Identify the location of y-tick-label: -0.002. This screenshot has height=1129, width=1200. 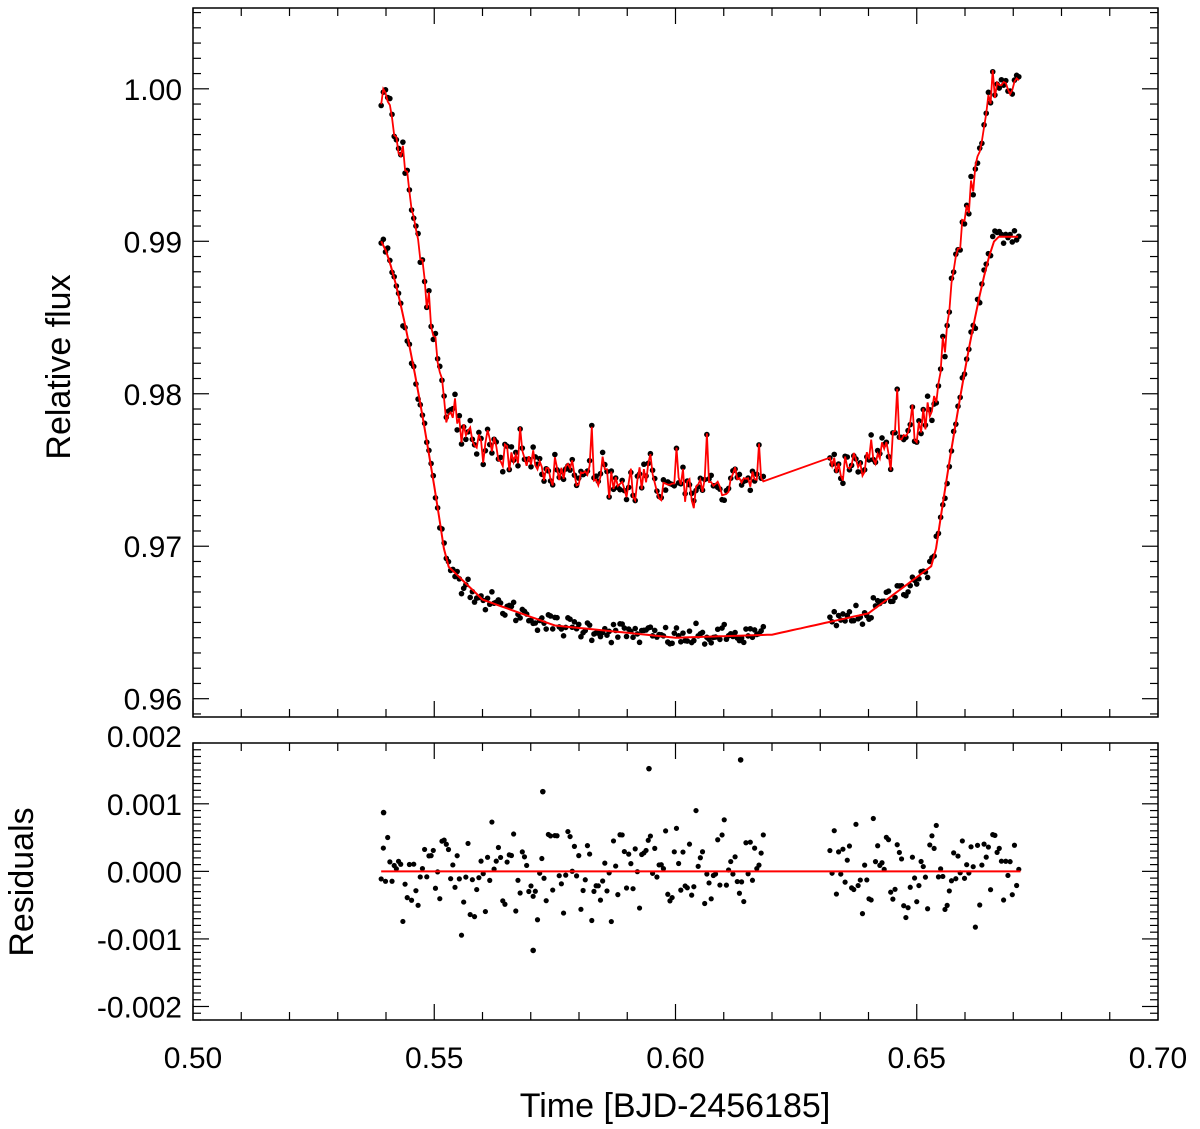
(139, 1007).